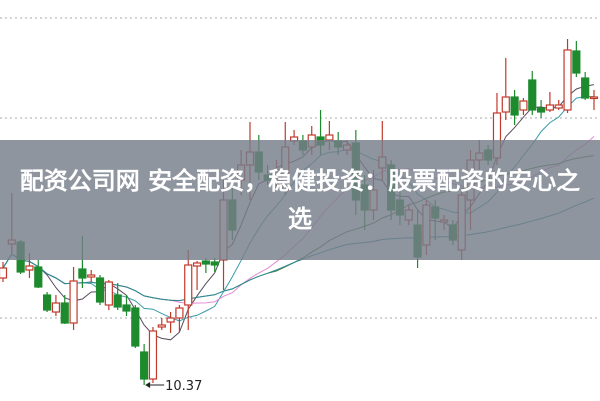  I want to click on low-arrow-icon, so click(148, 385).